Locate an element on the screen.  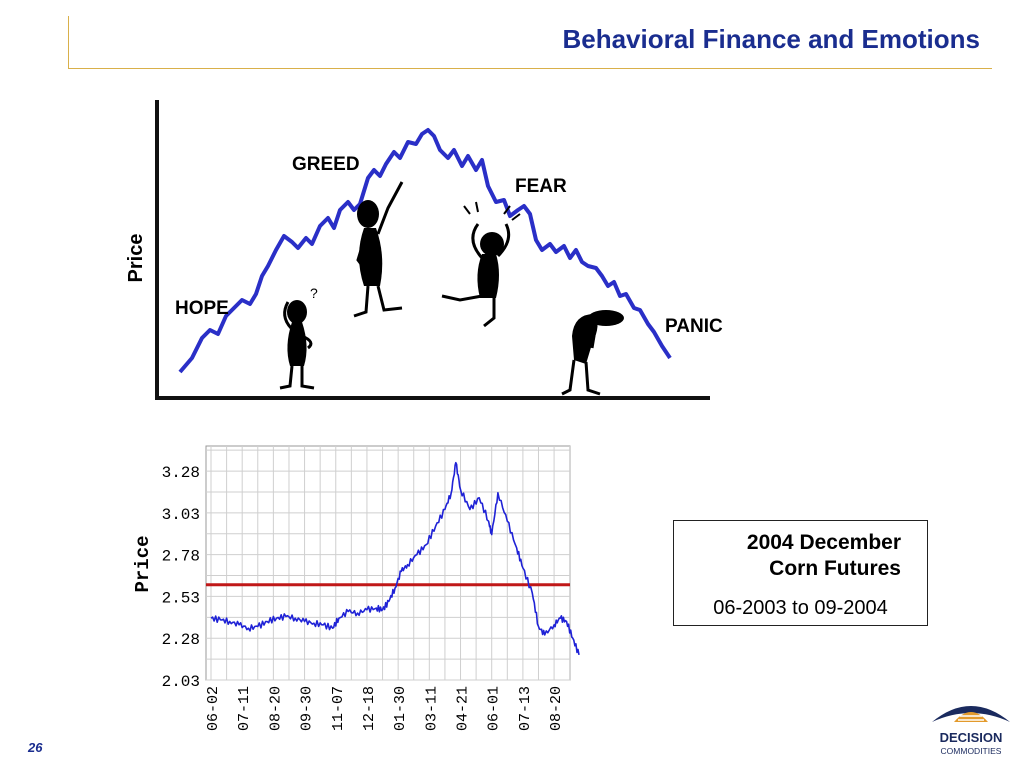
hope-label: HOPE is located at coordinates (202, 308).